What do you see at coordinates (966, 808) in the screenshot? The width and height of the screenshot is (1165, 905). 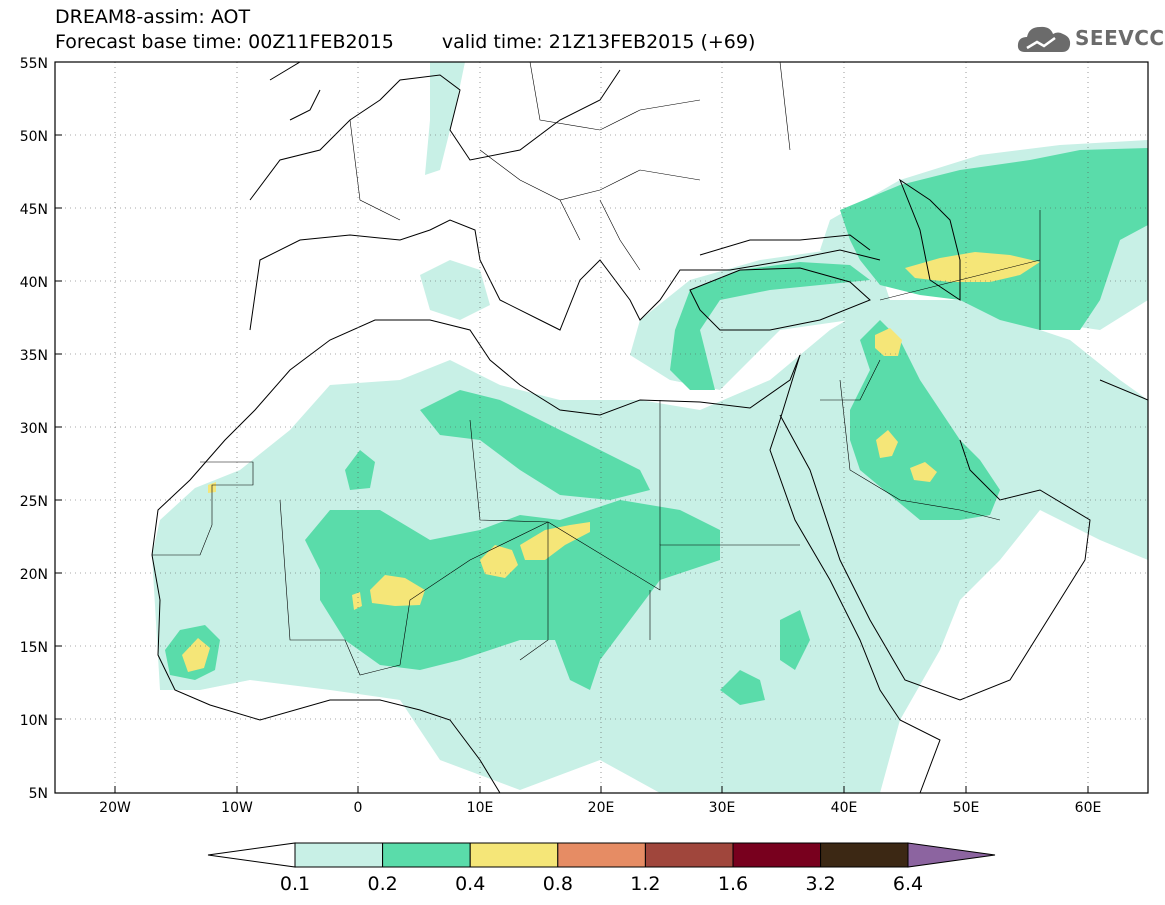 I see `lon-label: 50E` at bounding box center [966, 808].